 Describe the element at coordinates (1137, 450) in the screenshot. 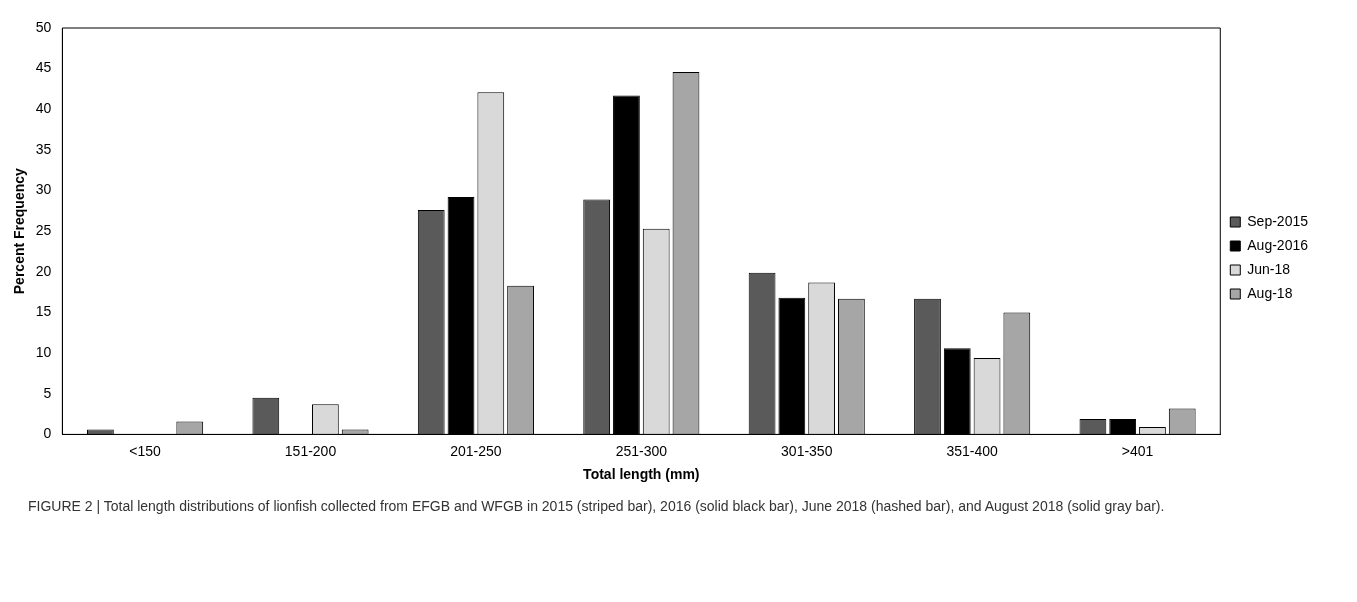

I see `x-tick-label: >401` at that location.